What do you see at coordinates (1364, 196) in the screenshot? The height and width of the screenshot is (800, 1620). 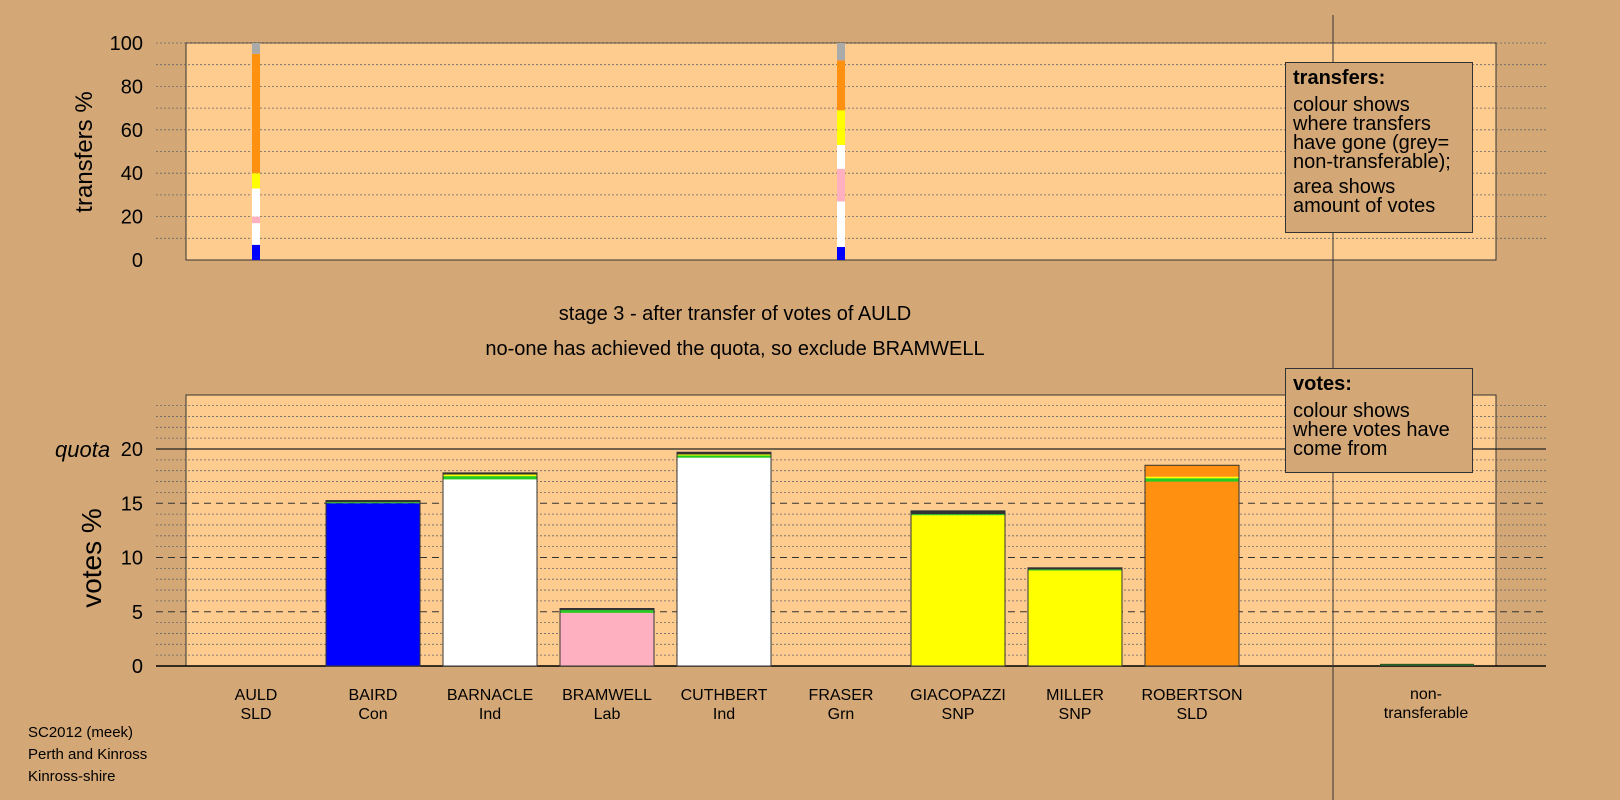 I see `transfers-legend-text-2: area shows amount of votes` at bounding box center [1364, 196].